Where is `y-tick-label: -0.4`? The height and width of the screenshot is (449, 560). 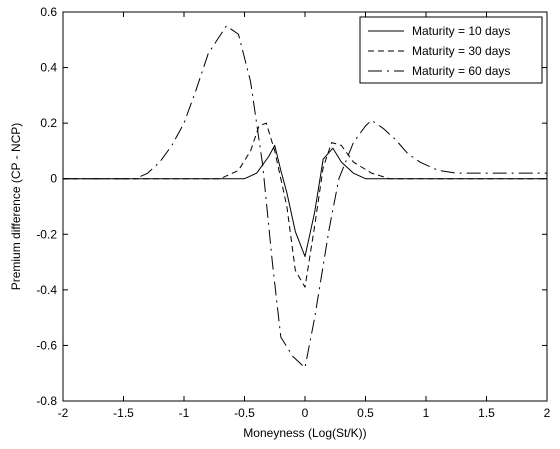 y-tick-label: -0.4 is located at coordinates (46, 290).